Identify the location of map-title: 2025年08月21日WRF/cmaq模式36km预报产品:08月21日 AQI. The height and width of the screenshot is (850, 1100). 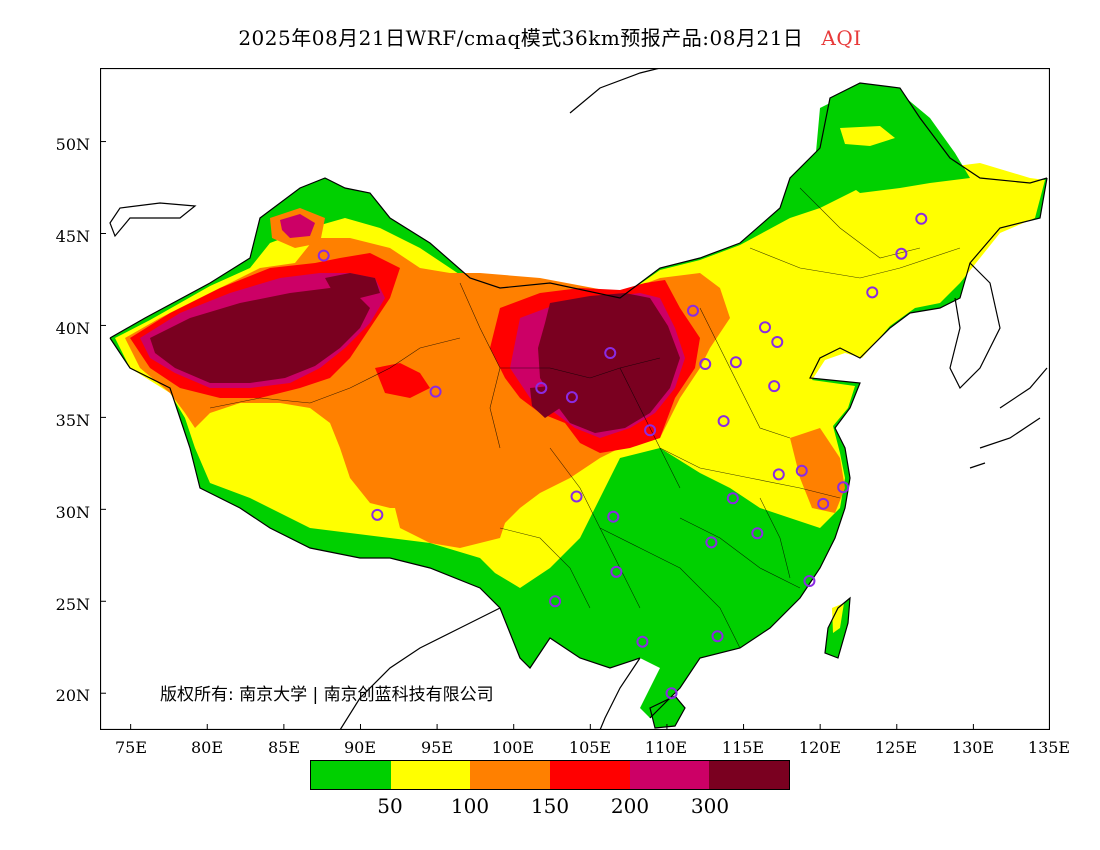
(550, 36).